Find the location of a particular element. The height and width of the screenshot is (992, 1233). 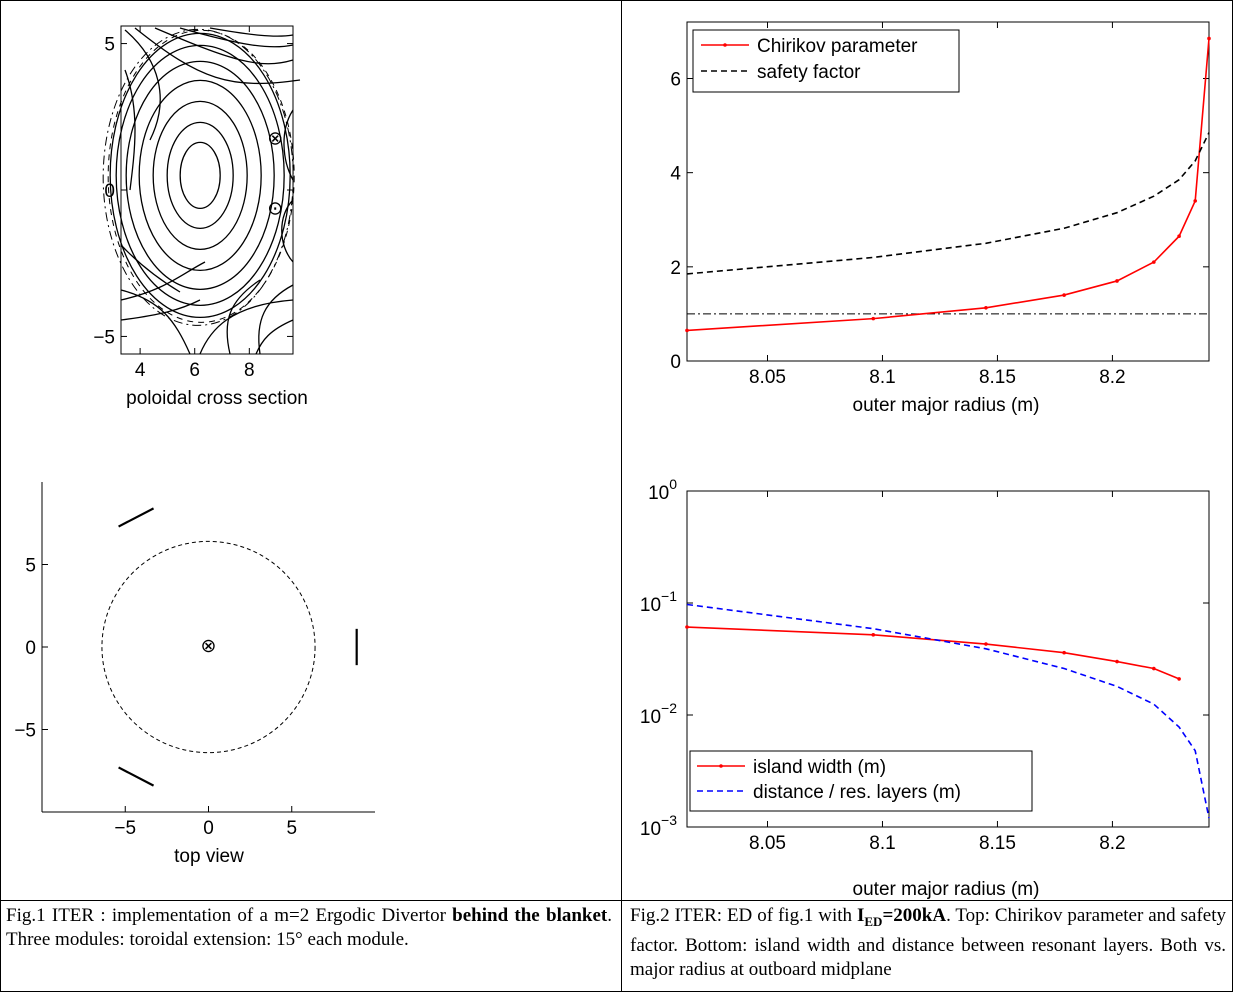

y-tick-exponent: −3 is located at coordinates (669, 820).